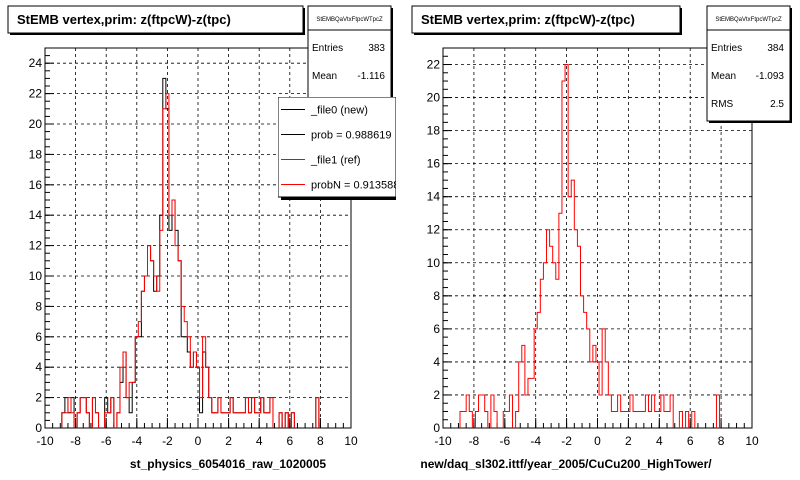  I want to click on y-tick-label: 4, so click(38, 367).